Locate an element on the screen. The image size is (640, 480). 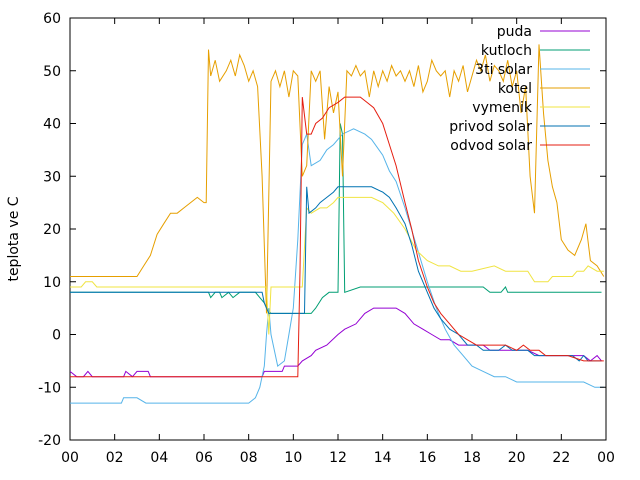
series-line-puda is located at coordinates (336, 342).